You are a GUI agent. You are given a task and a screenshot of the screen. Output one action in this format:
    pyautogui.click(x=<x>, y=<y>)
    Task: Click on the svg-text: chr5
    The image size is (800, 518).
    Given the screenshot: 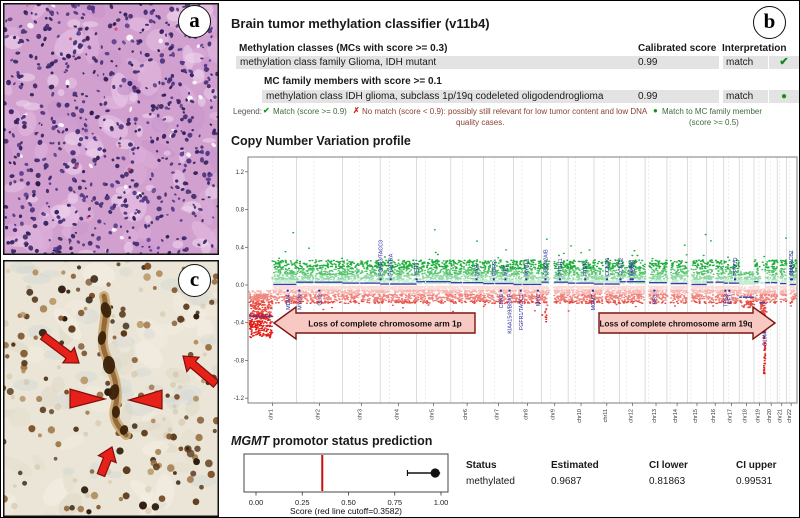 What is the action you would take?
    pyautogui.click(x=433, y=414)
    